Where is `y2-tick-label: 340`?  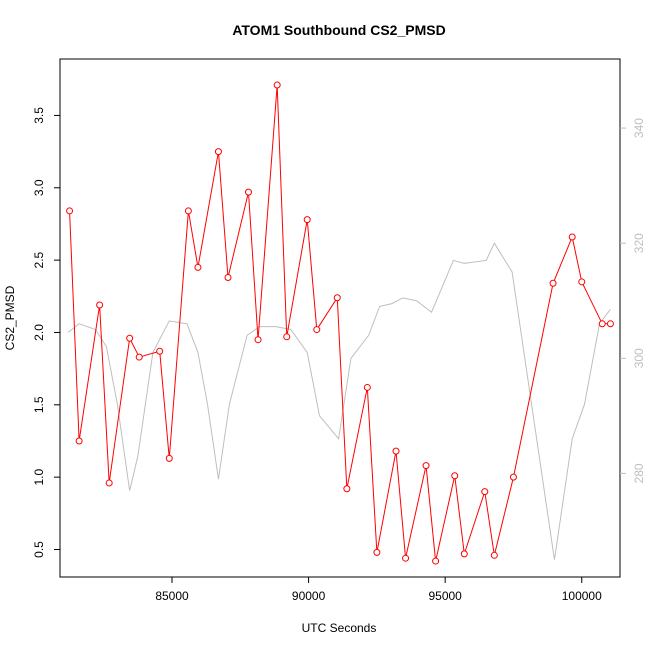
y2-tick-label: 340 is located at coordinates (639, 128).